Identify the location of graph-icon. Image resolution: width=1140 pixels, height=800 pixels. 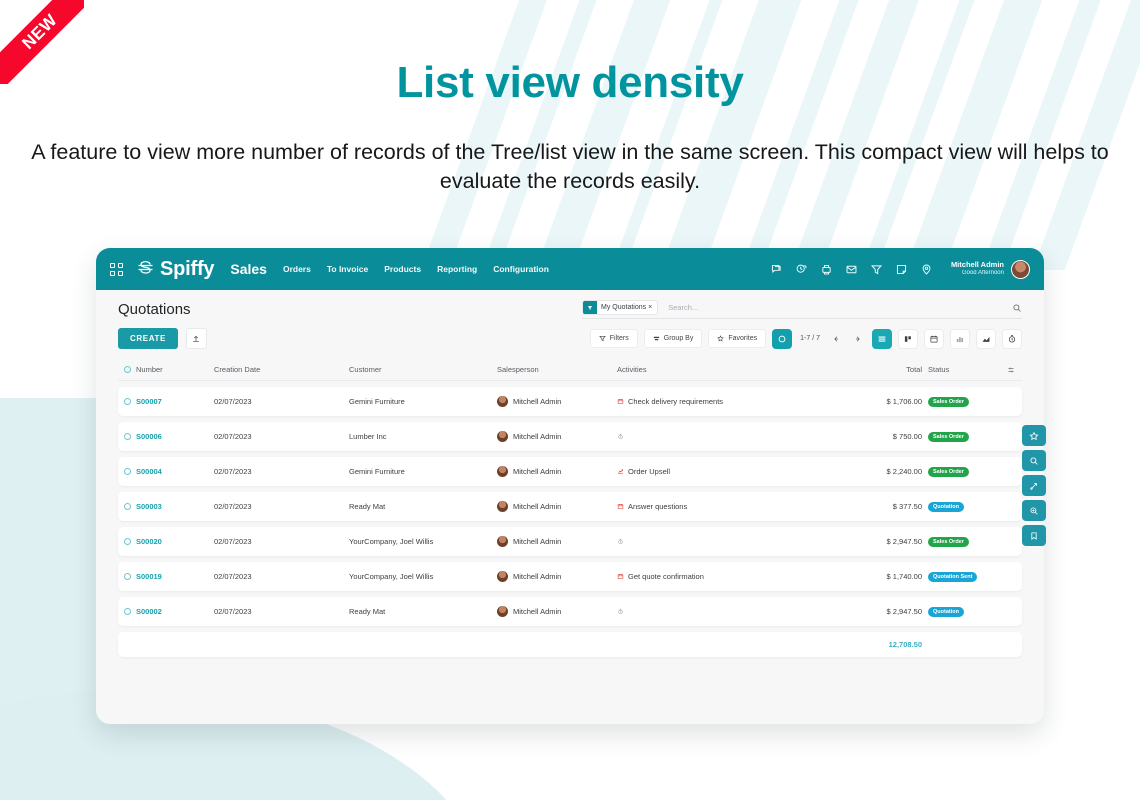
(986, 338).